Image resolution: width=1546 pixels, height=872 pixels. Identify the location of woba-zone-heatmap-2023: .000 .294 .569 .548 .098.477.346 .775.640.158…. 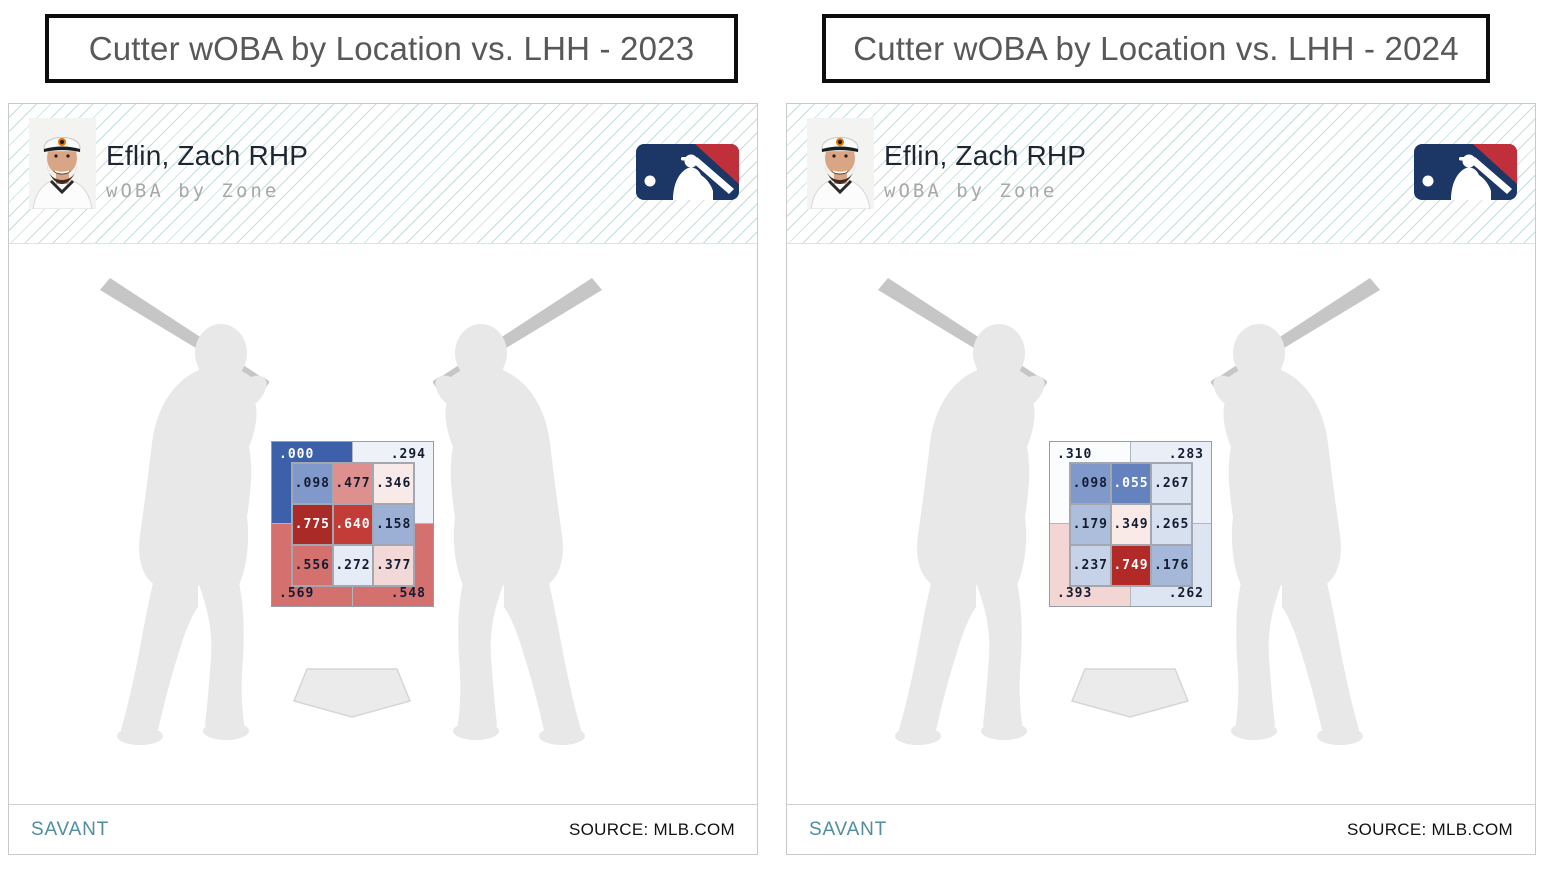
(352, 524).